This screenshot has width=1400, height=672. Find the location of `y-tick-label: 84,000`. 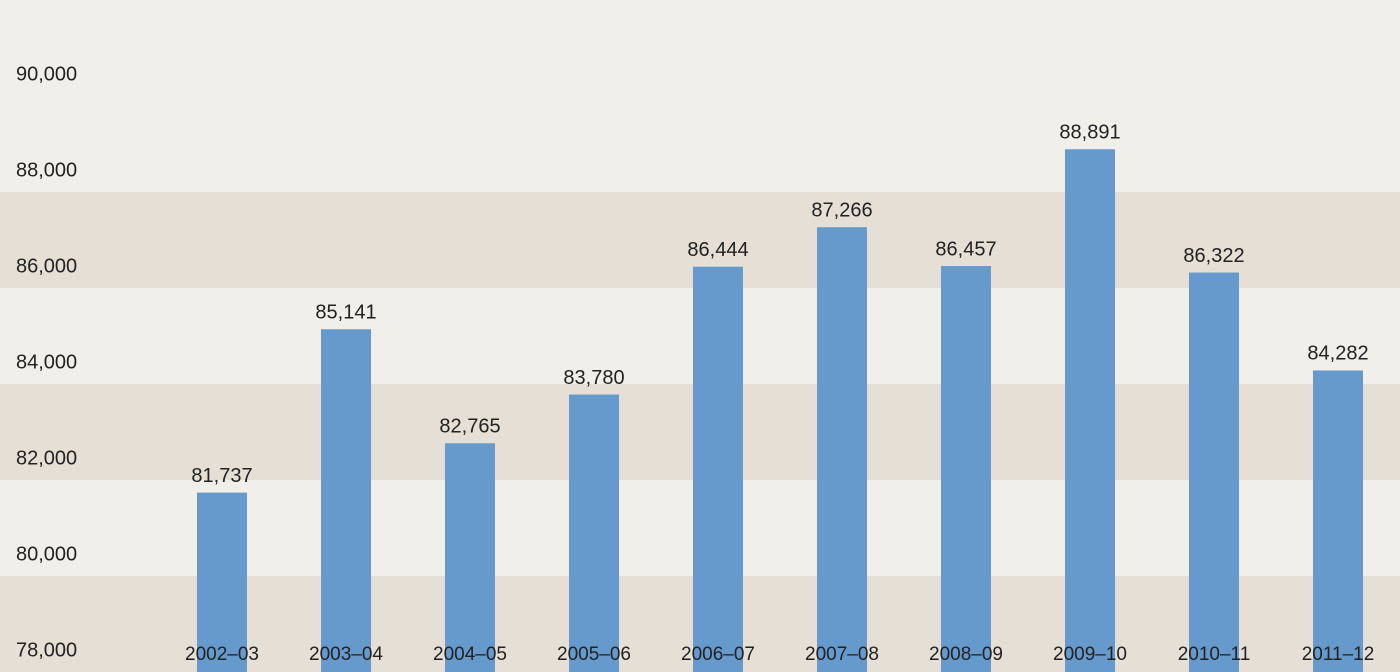

y-tick-label: 84,000 is located at coordinates (46, 362).